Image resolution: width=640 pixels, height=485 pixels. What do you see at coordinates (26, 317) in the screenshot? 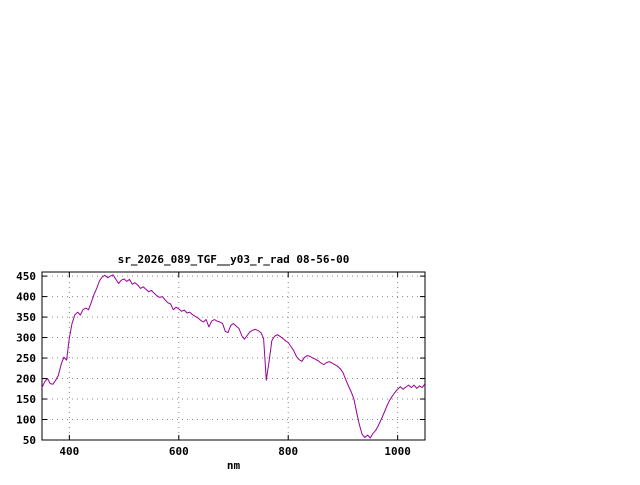
I see `y-tick-label: 350` at bounding box center [26, 317].